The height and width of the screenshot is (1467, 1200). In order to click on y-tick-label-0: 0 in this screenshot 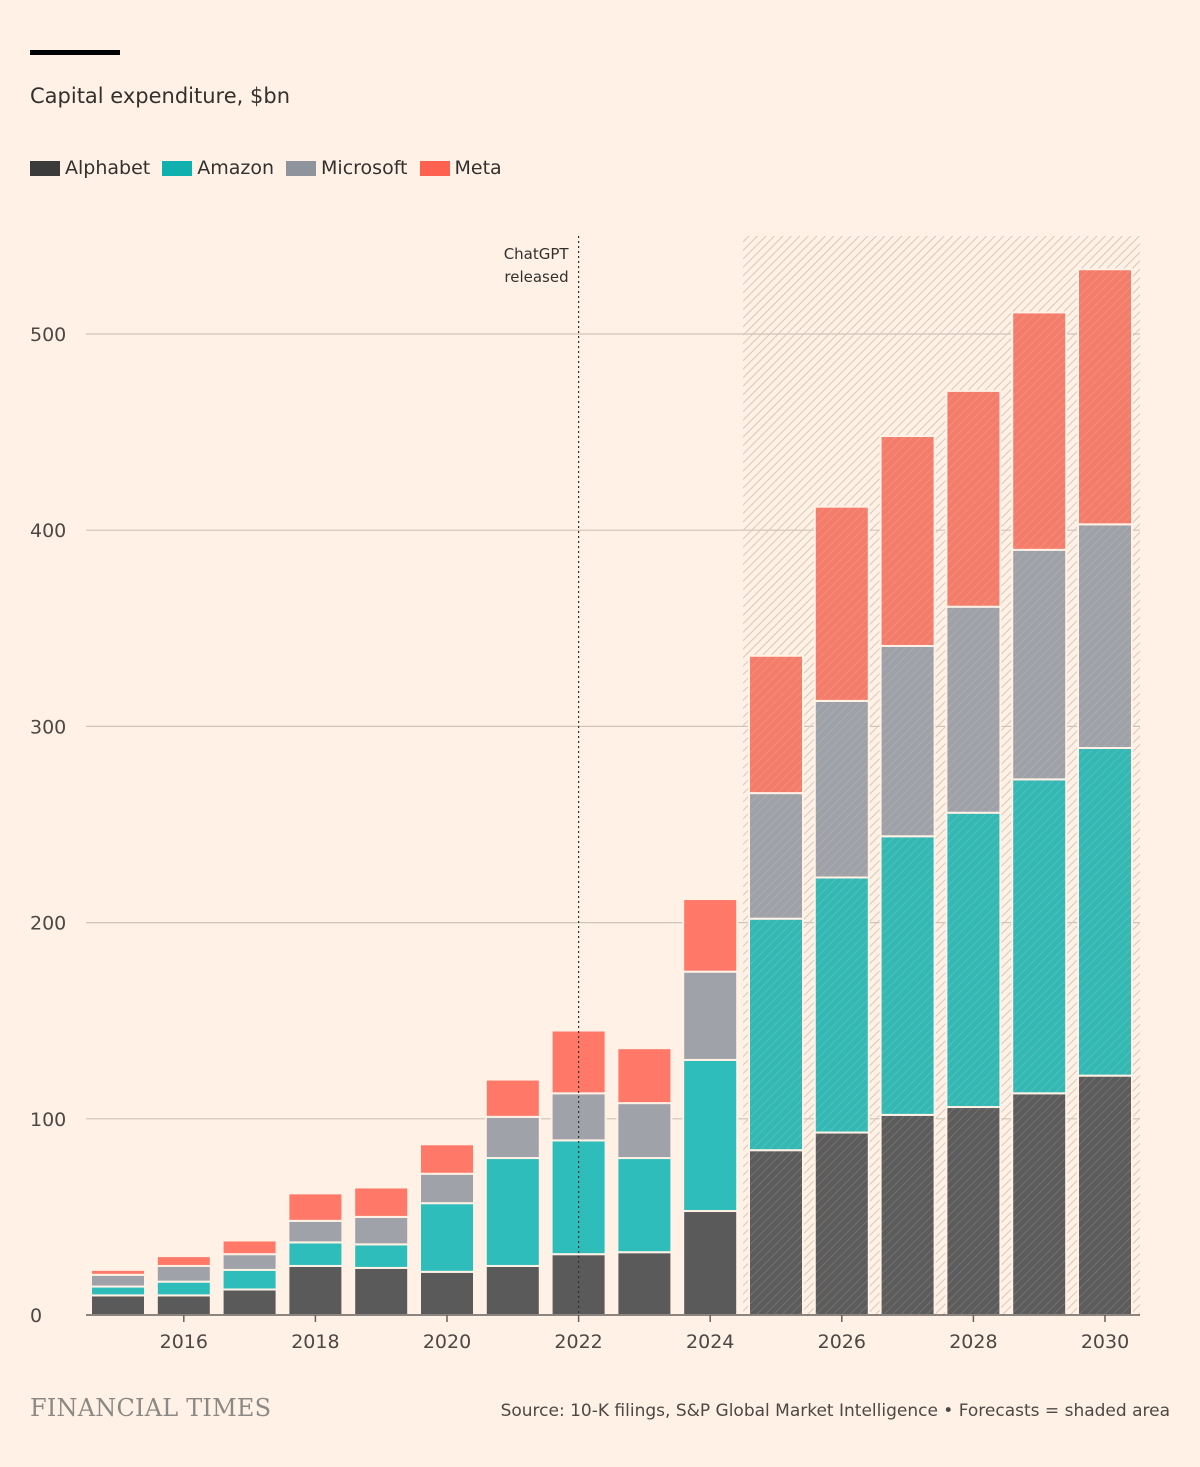, I will do `click(36, 1316)`.